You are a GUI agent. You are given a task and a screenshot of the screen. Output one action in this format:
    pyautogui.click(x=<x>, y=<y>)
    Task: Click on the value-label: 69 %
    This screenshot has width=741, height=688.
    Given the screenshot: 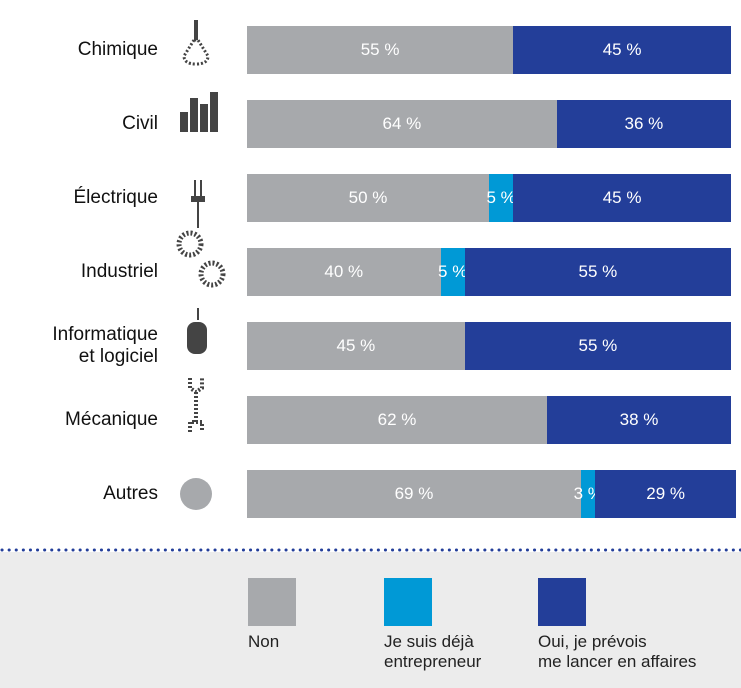 What is the action you would take?
    pyautogui.click(x=414, y=493)
    